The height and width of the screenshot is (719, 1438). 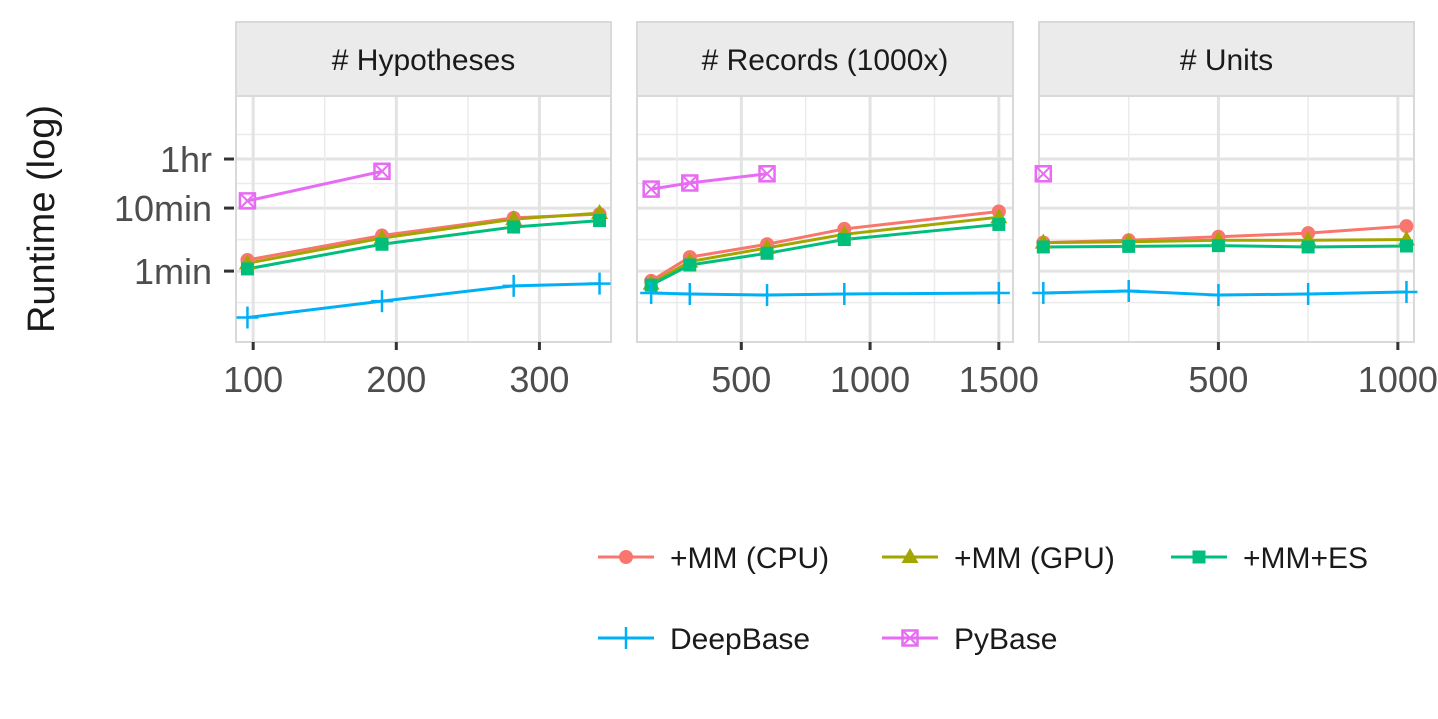 What do you see at coordinates (253, 379) in the screenshot?
I see `x-tick-label-100: 100` at bounding box center [253, 379].